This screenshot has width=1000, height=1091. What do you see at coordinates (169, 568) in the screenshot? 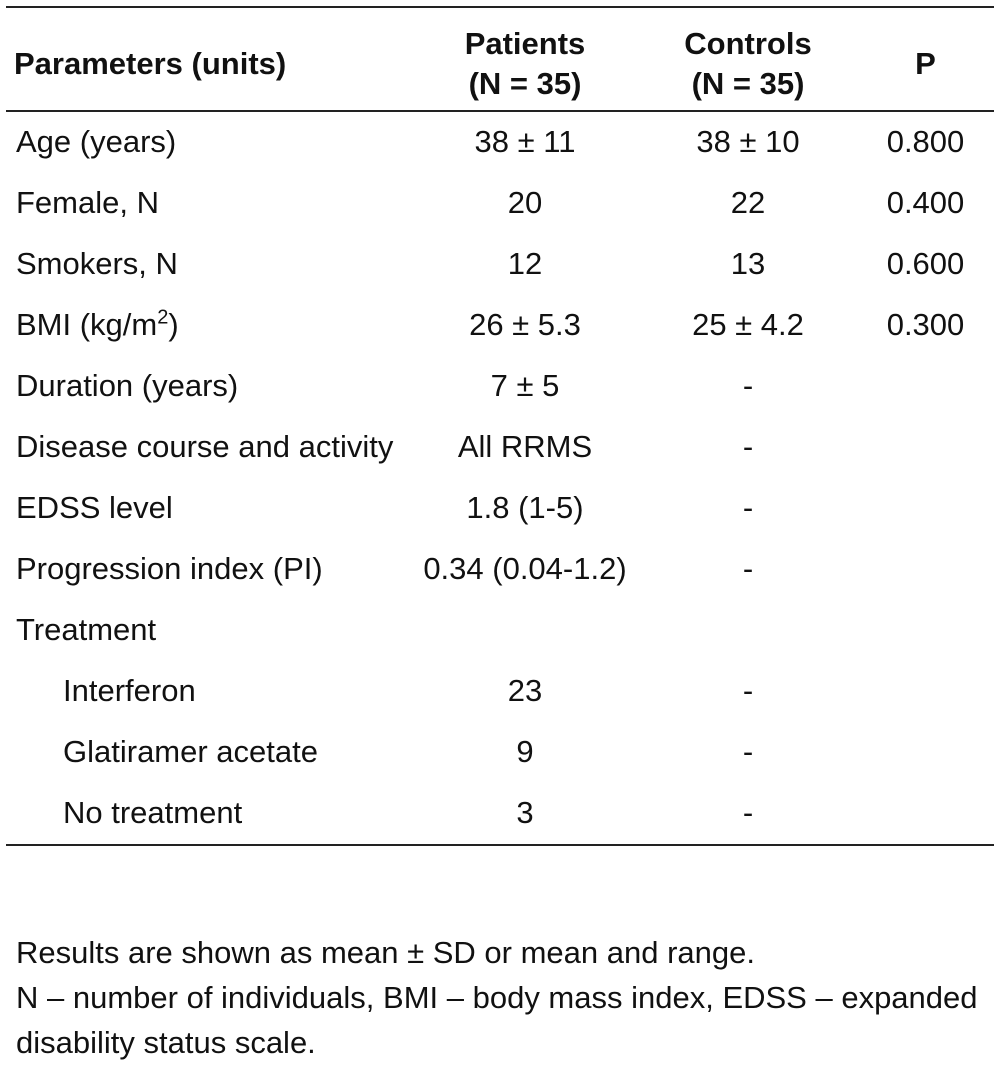
I see `row-param: Progression index (PI)` at bounding box center [169, 568].